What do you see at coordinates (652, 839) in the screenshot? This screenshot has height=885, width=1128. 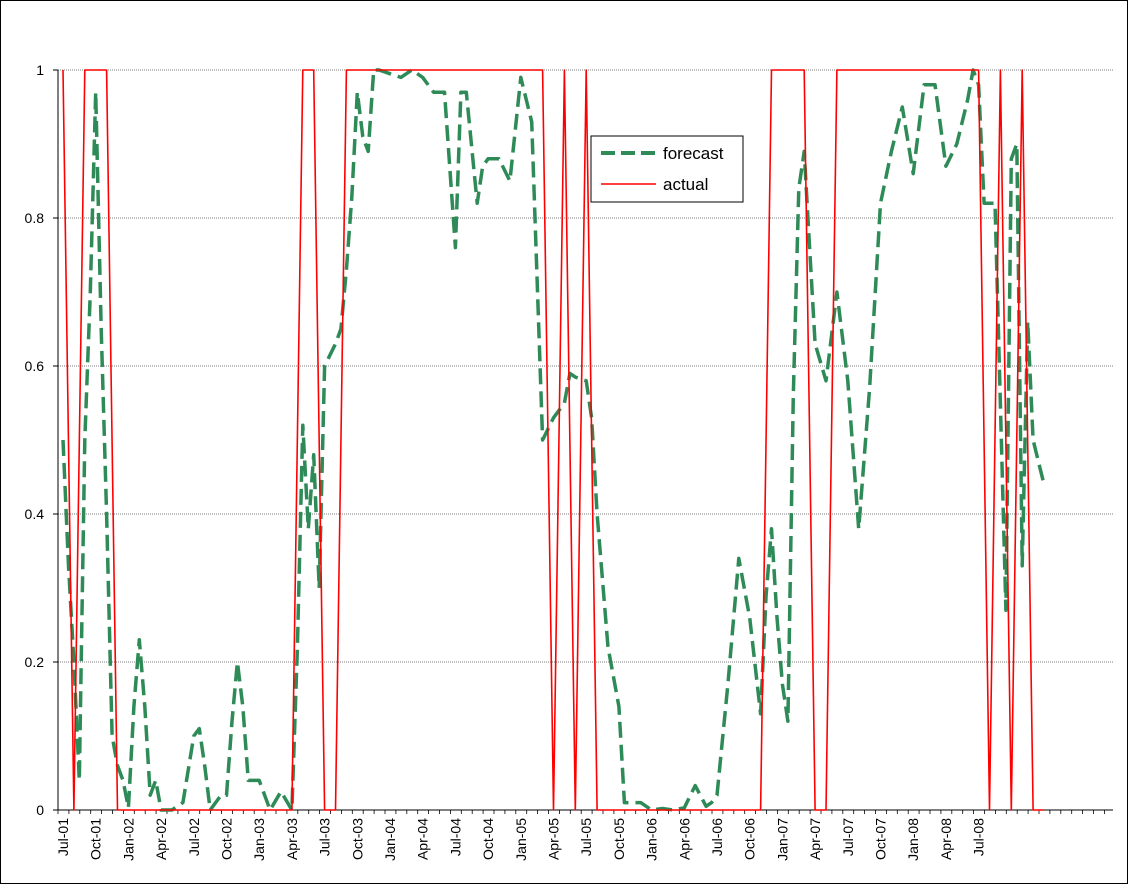 I see `x-tick-label: Jan-06` at bounding box center [652, 839].